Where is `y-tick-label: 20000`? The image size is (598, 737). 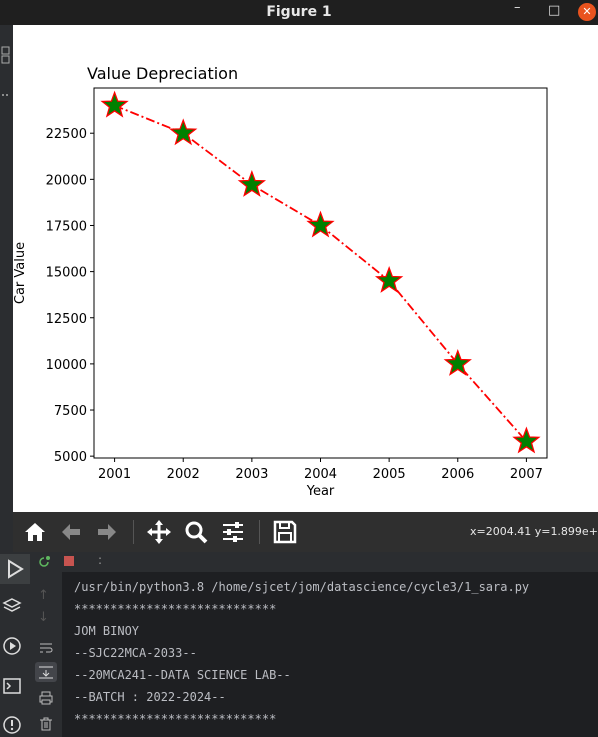
y-tick-label: 20000 is located at coordinates (66, 180).